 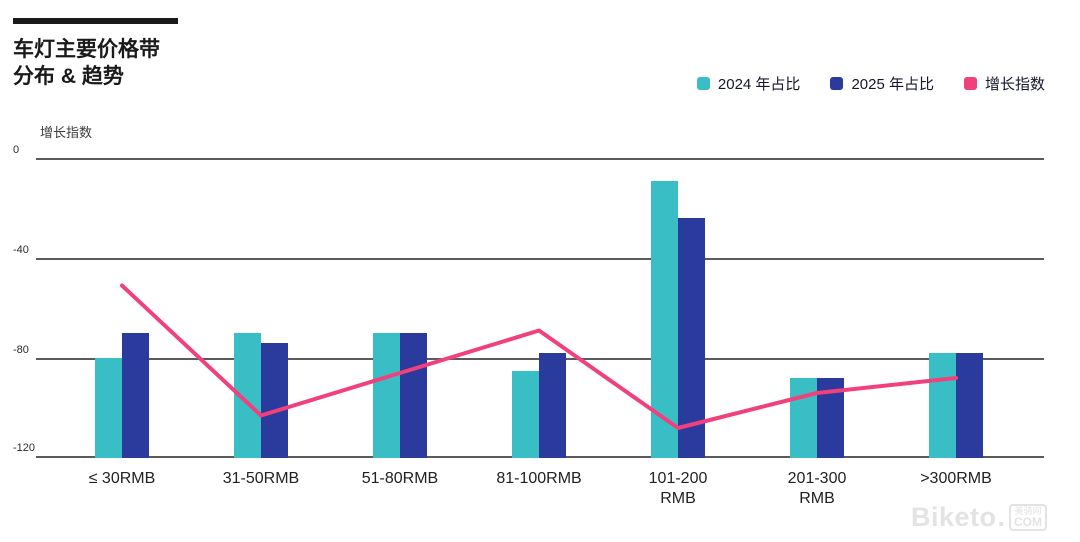 I want to click on y-axis-title: 增长指数, so click(x=66, y=132).